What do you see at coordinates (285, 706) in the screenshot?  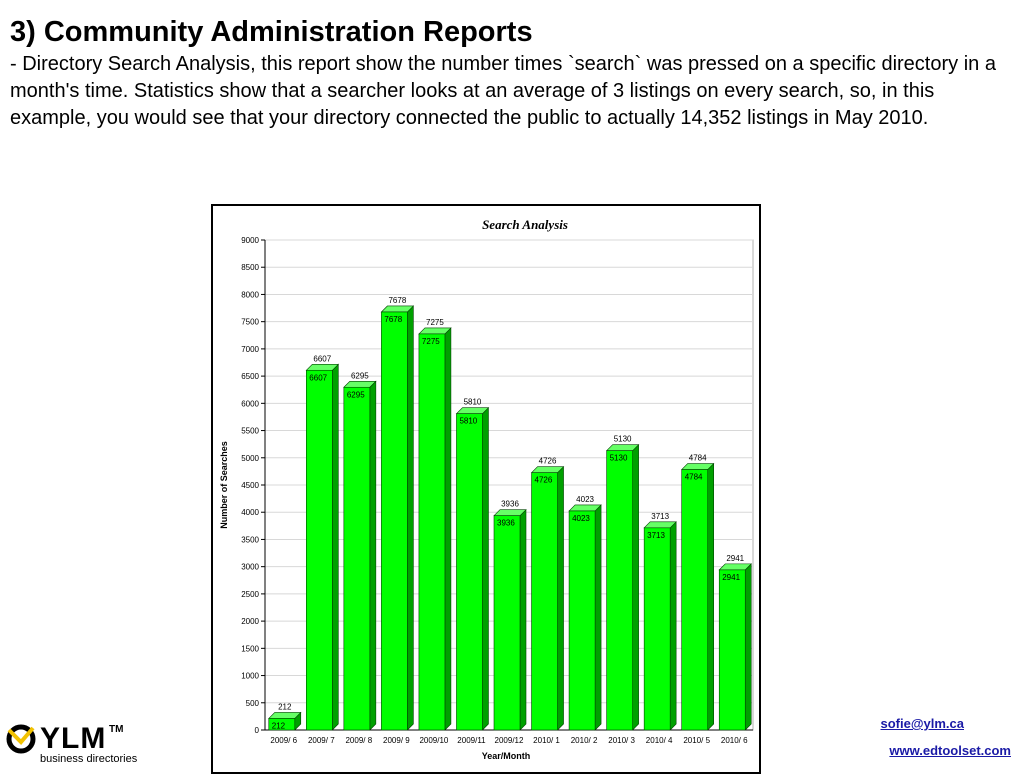 I see `bar-value-label: 212` at bounding box center [285, 706].